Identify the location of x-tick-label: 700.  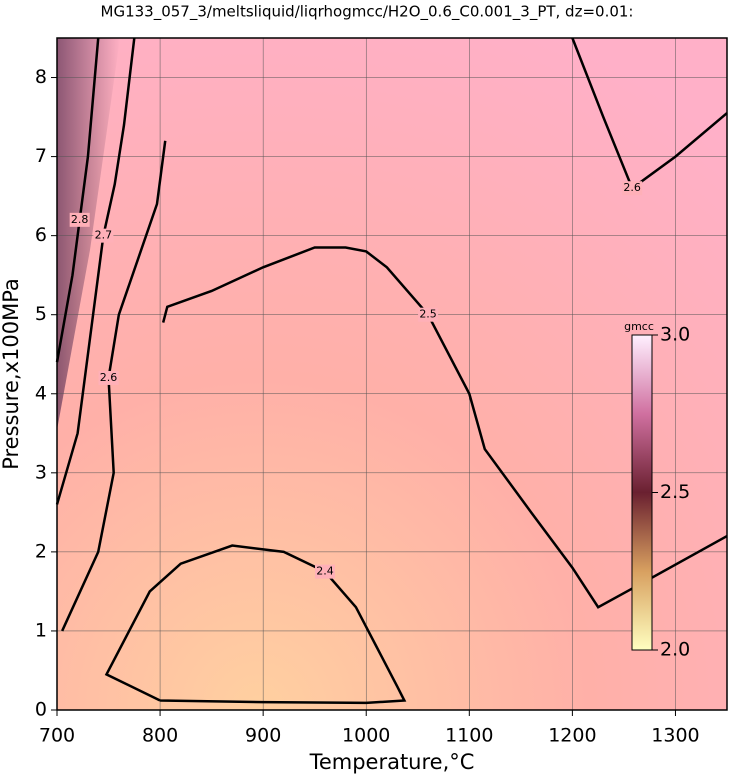
(57, 736).